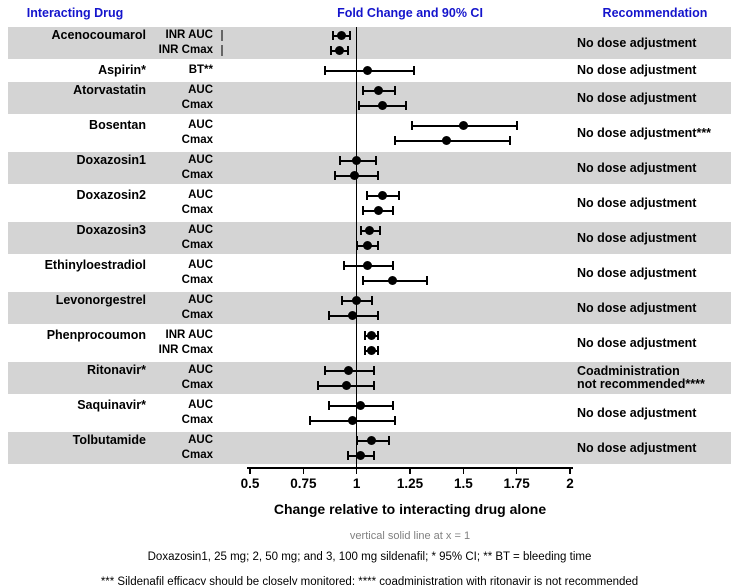  Describe the element at coordinates (111, 195) in the screenshot. I see `drug-label: Doxazosin2` at that location.